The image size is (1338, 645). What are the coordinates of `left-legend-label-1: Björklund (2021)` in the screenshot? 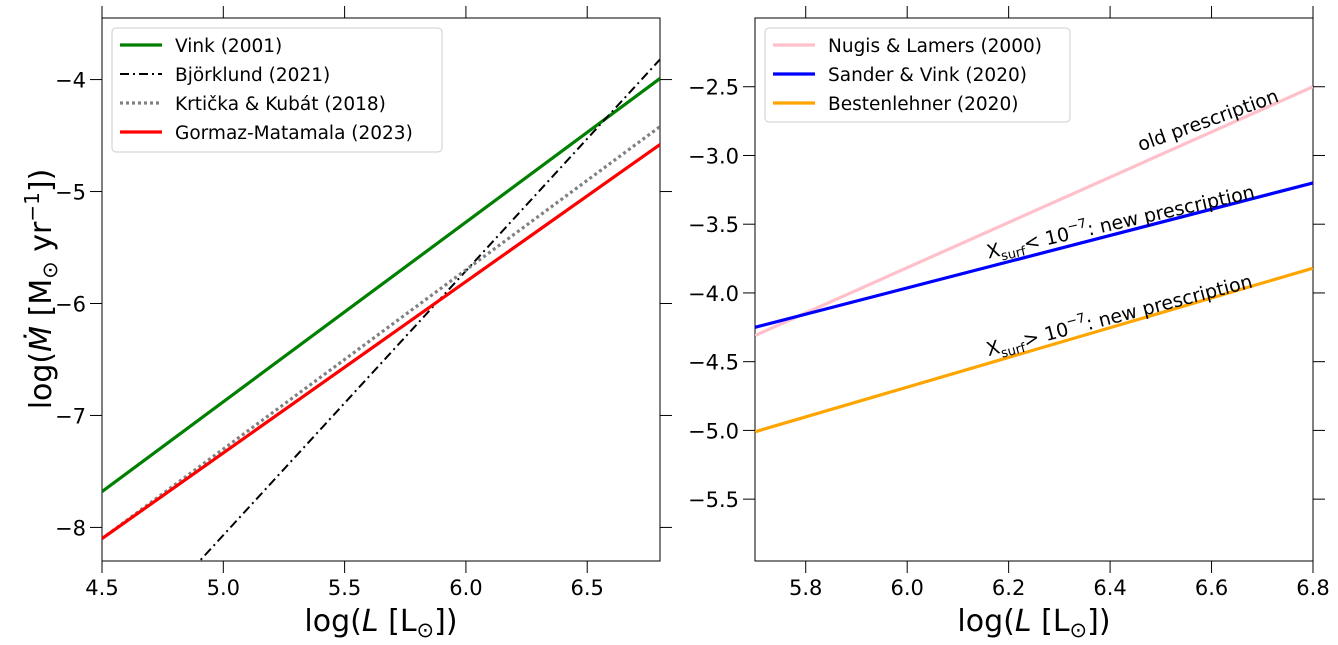 It's located at (252, 75).